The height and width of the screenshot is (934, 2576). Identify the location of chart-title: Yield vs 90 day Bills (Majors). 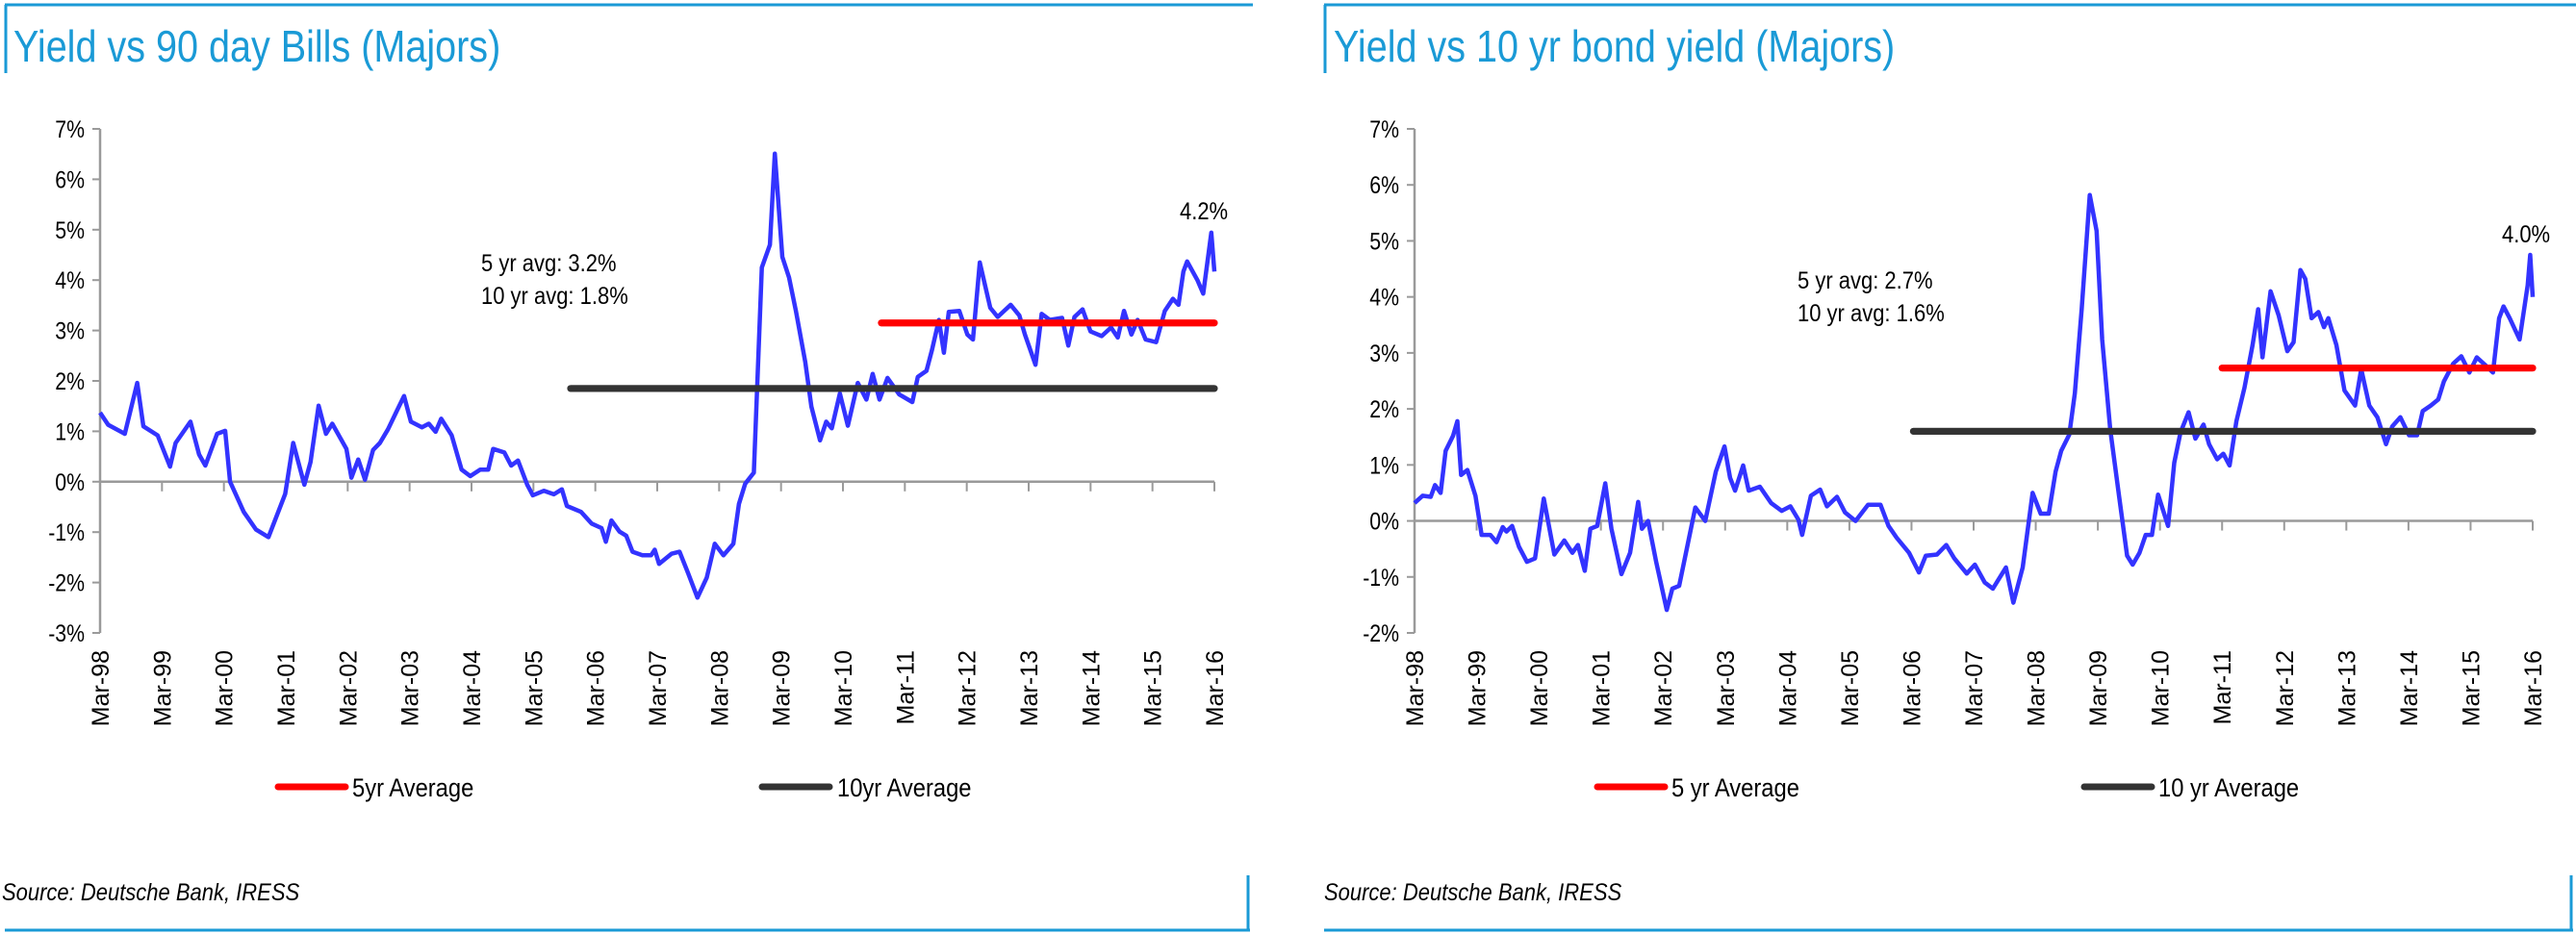
(256, 47).